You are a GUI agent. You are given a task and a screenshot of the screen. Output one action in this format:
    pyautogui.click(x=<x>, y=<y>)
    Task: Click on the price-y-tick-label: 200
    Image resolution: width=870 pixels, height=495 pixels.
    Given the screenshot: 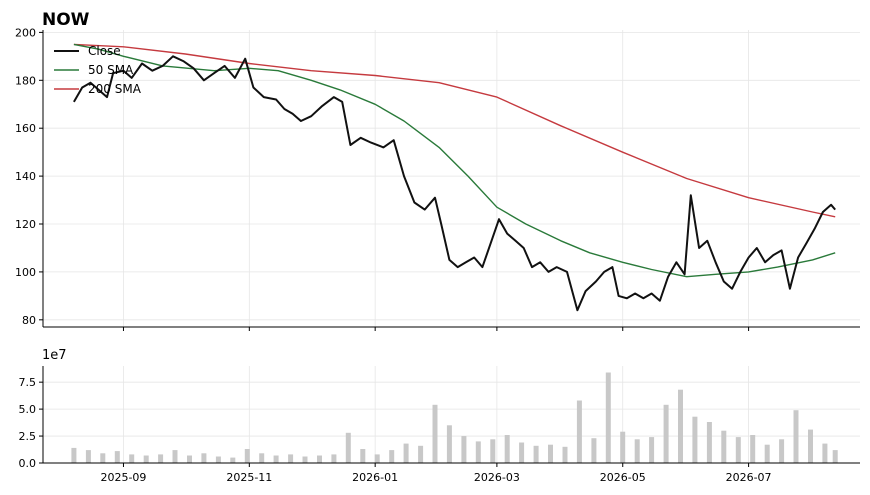 What is the action you would take?
    pyautogui.click(x=25, y=32)
    